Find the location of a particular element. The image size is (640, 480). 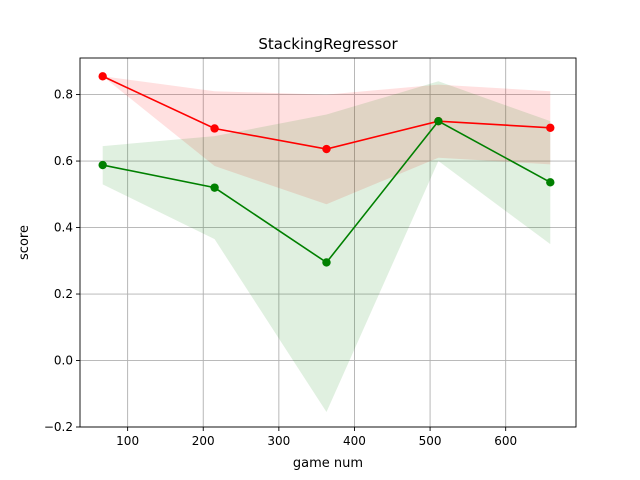

x-tick-label: 400 is located at coordinates (354, 441).